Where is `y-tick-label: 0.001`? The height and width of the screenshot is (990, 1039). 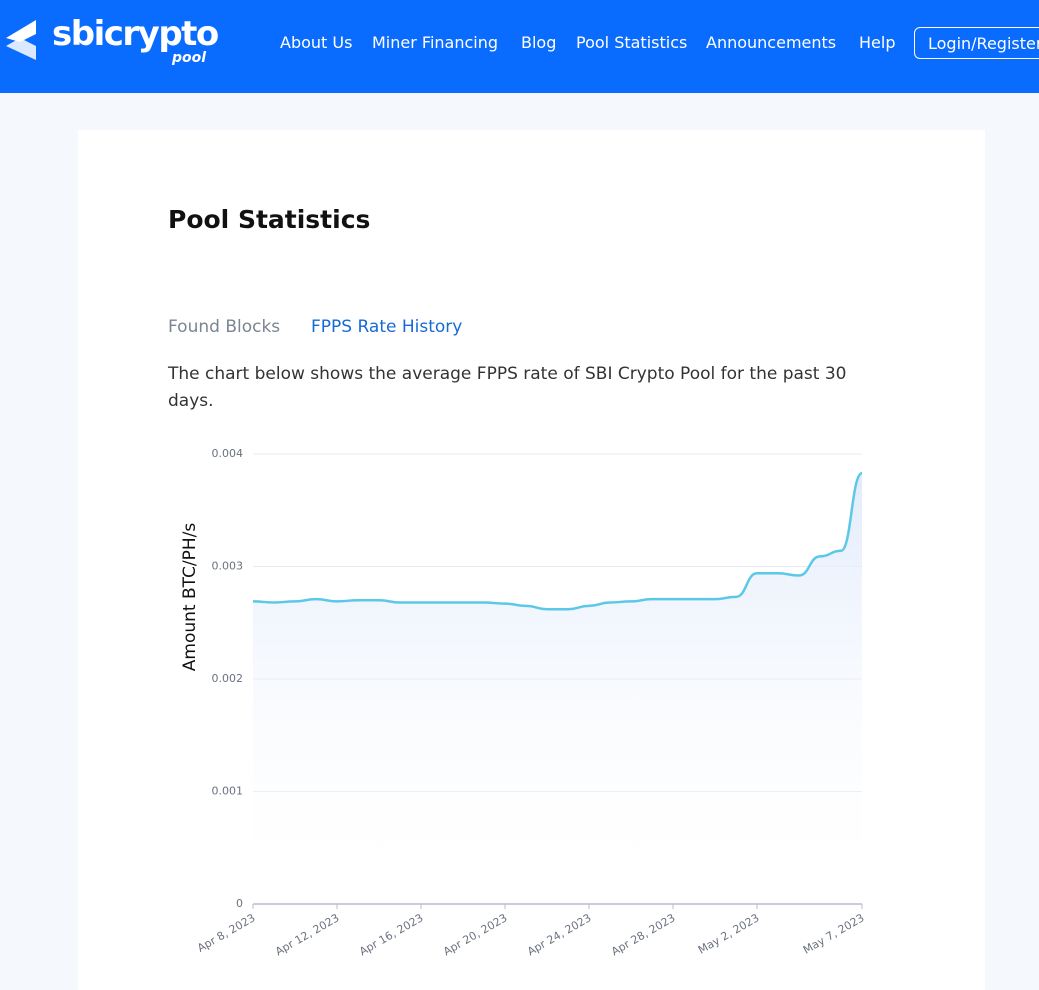
y-tick-label: 0.001 is located at coordinates (228, 791).